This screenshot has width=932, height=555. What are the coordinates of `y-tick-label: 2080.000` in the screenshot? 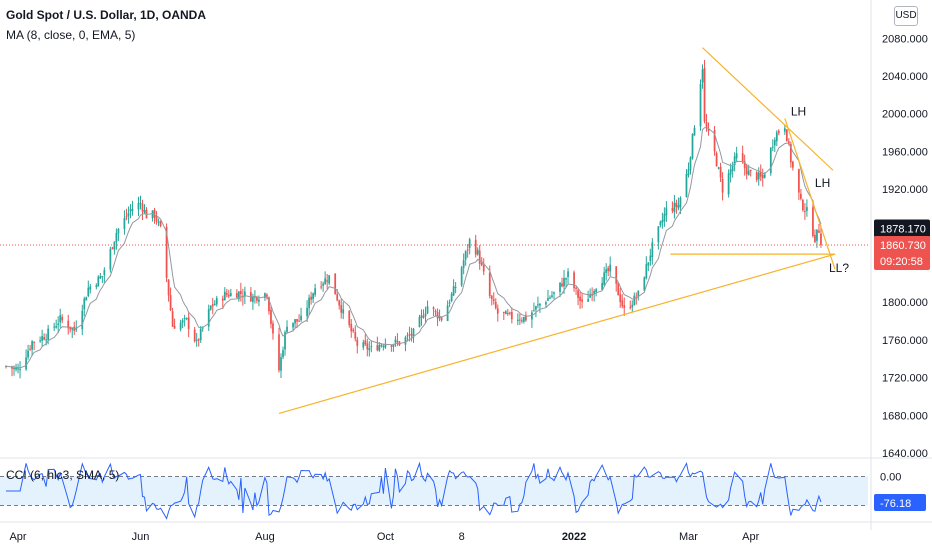 It's located at (905, 39).